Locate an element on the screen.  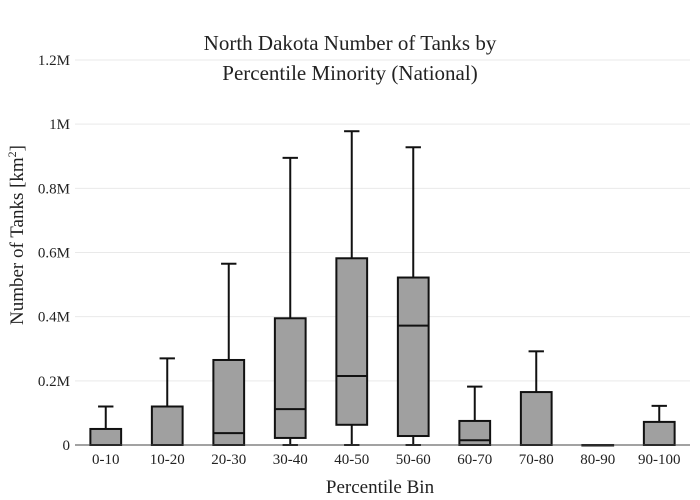
y-tick-label: 1.2M is located at coordinates (54, 61).